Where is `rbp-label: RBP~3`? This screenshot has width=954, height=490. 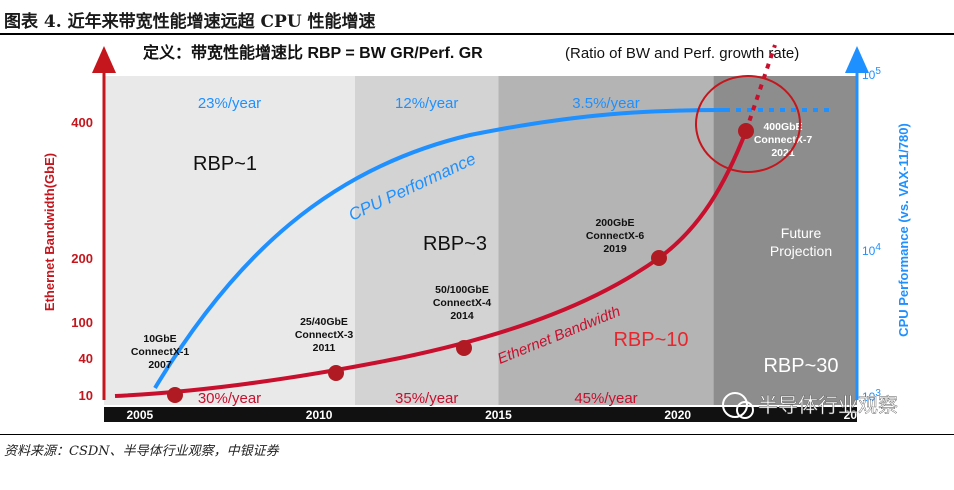 rbp-label: RBP~3 is located at coordinates (455, 244).